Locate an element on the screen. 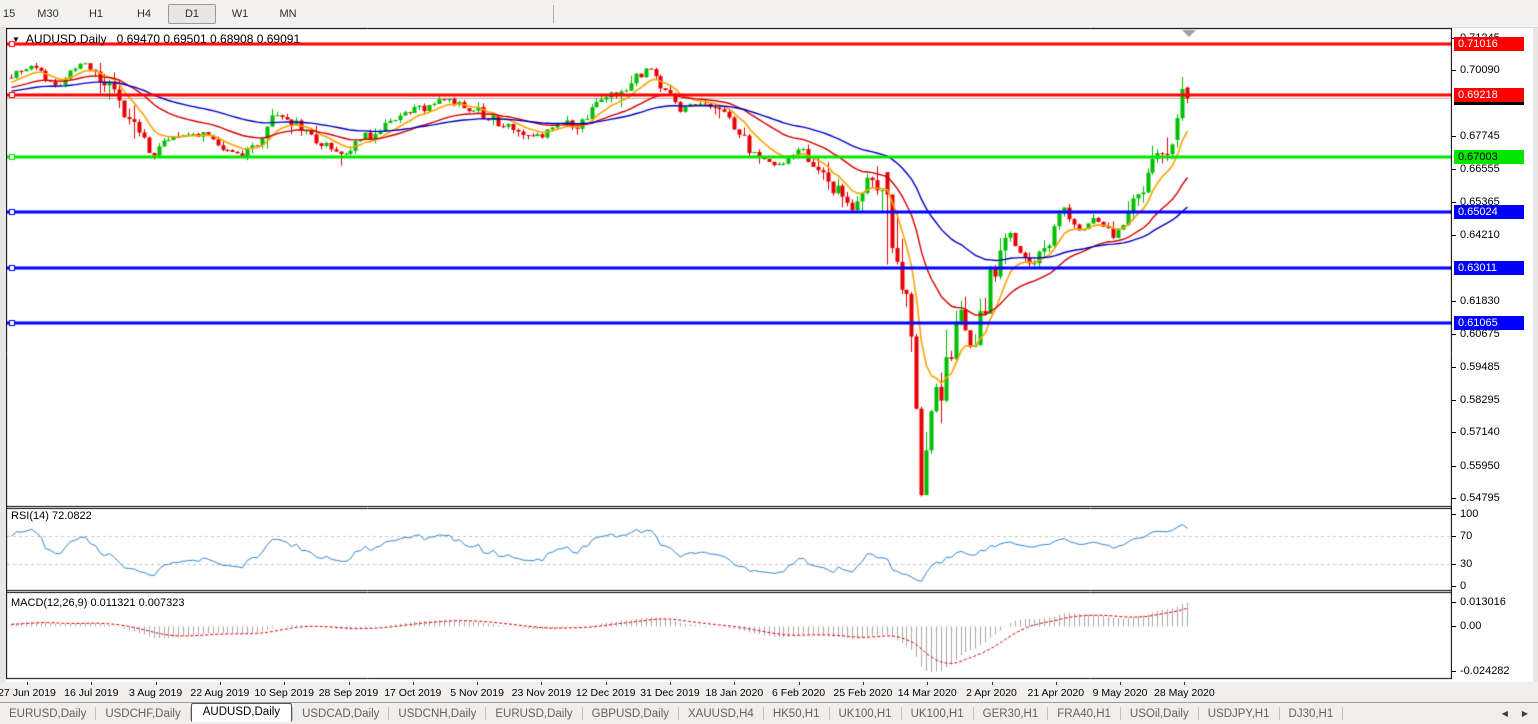 The width and height of the screenshot is (1538, 724). price-level-badge: 0.65024 is located at coordinates (1489, 211).